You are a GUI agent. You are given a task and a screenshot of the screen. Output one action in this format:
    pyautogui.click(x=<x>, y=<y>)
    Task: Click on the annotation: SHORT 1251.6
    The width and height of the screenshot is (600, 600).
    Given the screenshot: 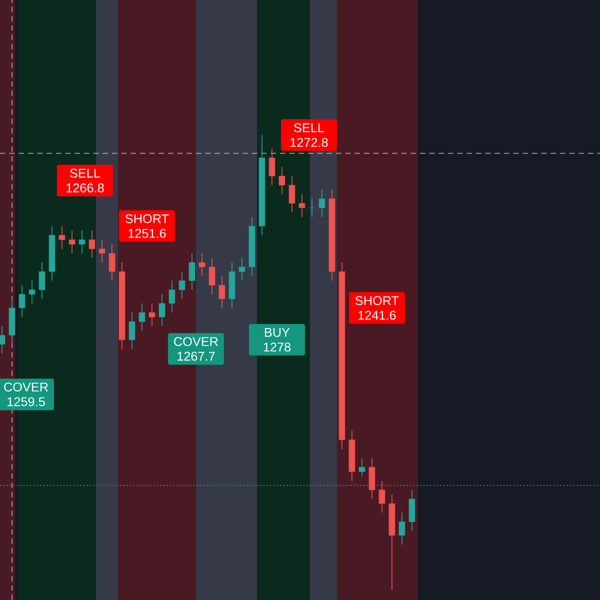 What is the action you would take?
    pyautogui.click(x=147, y=226)
    